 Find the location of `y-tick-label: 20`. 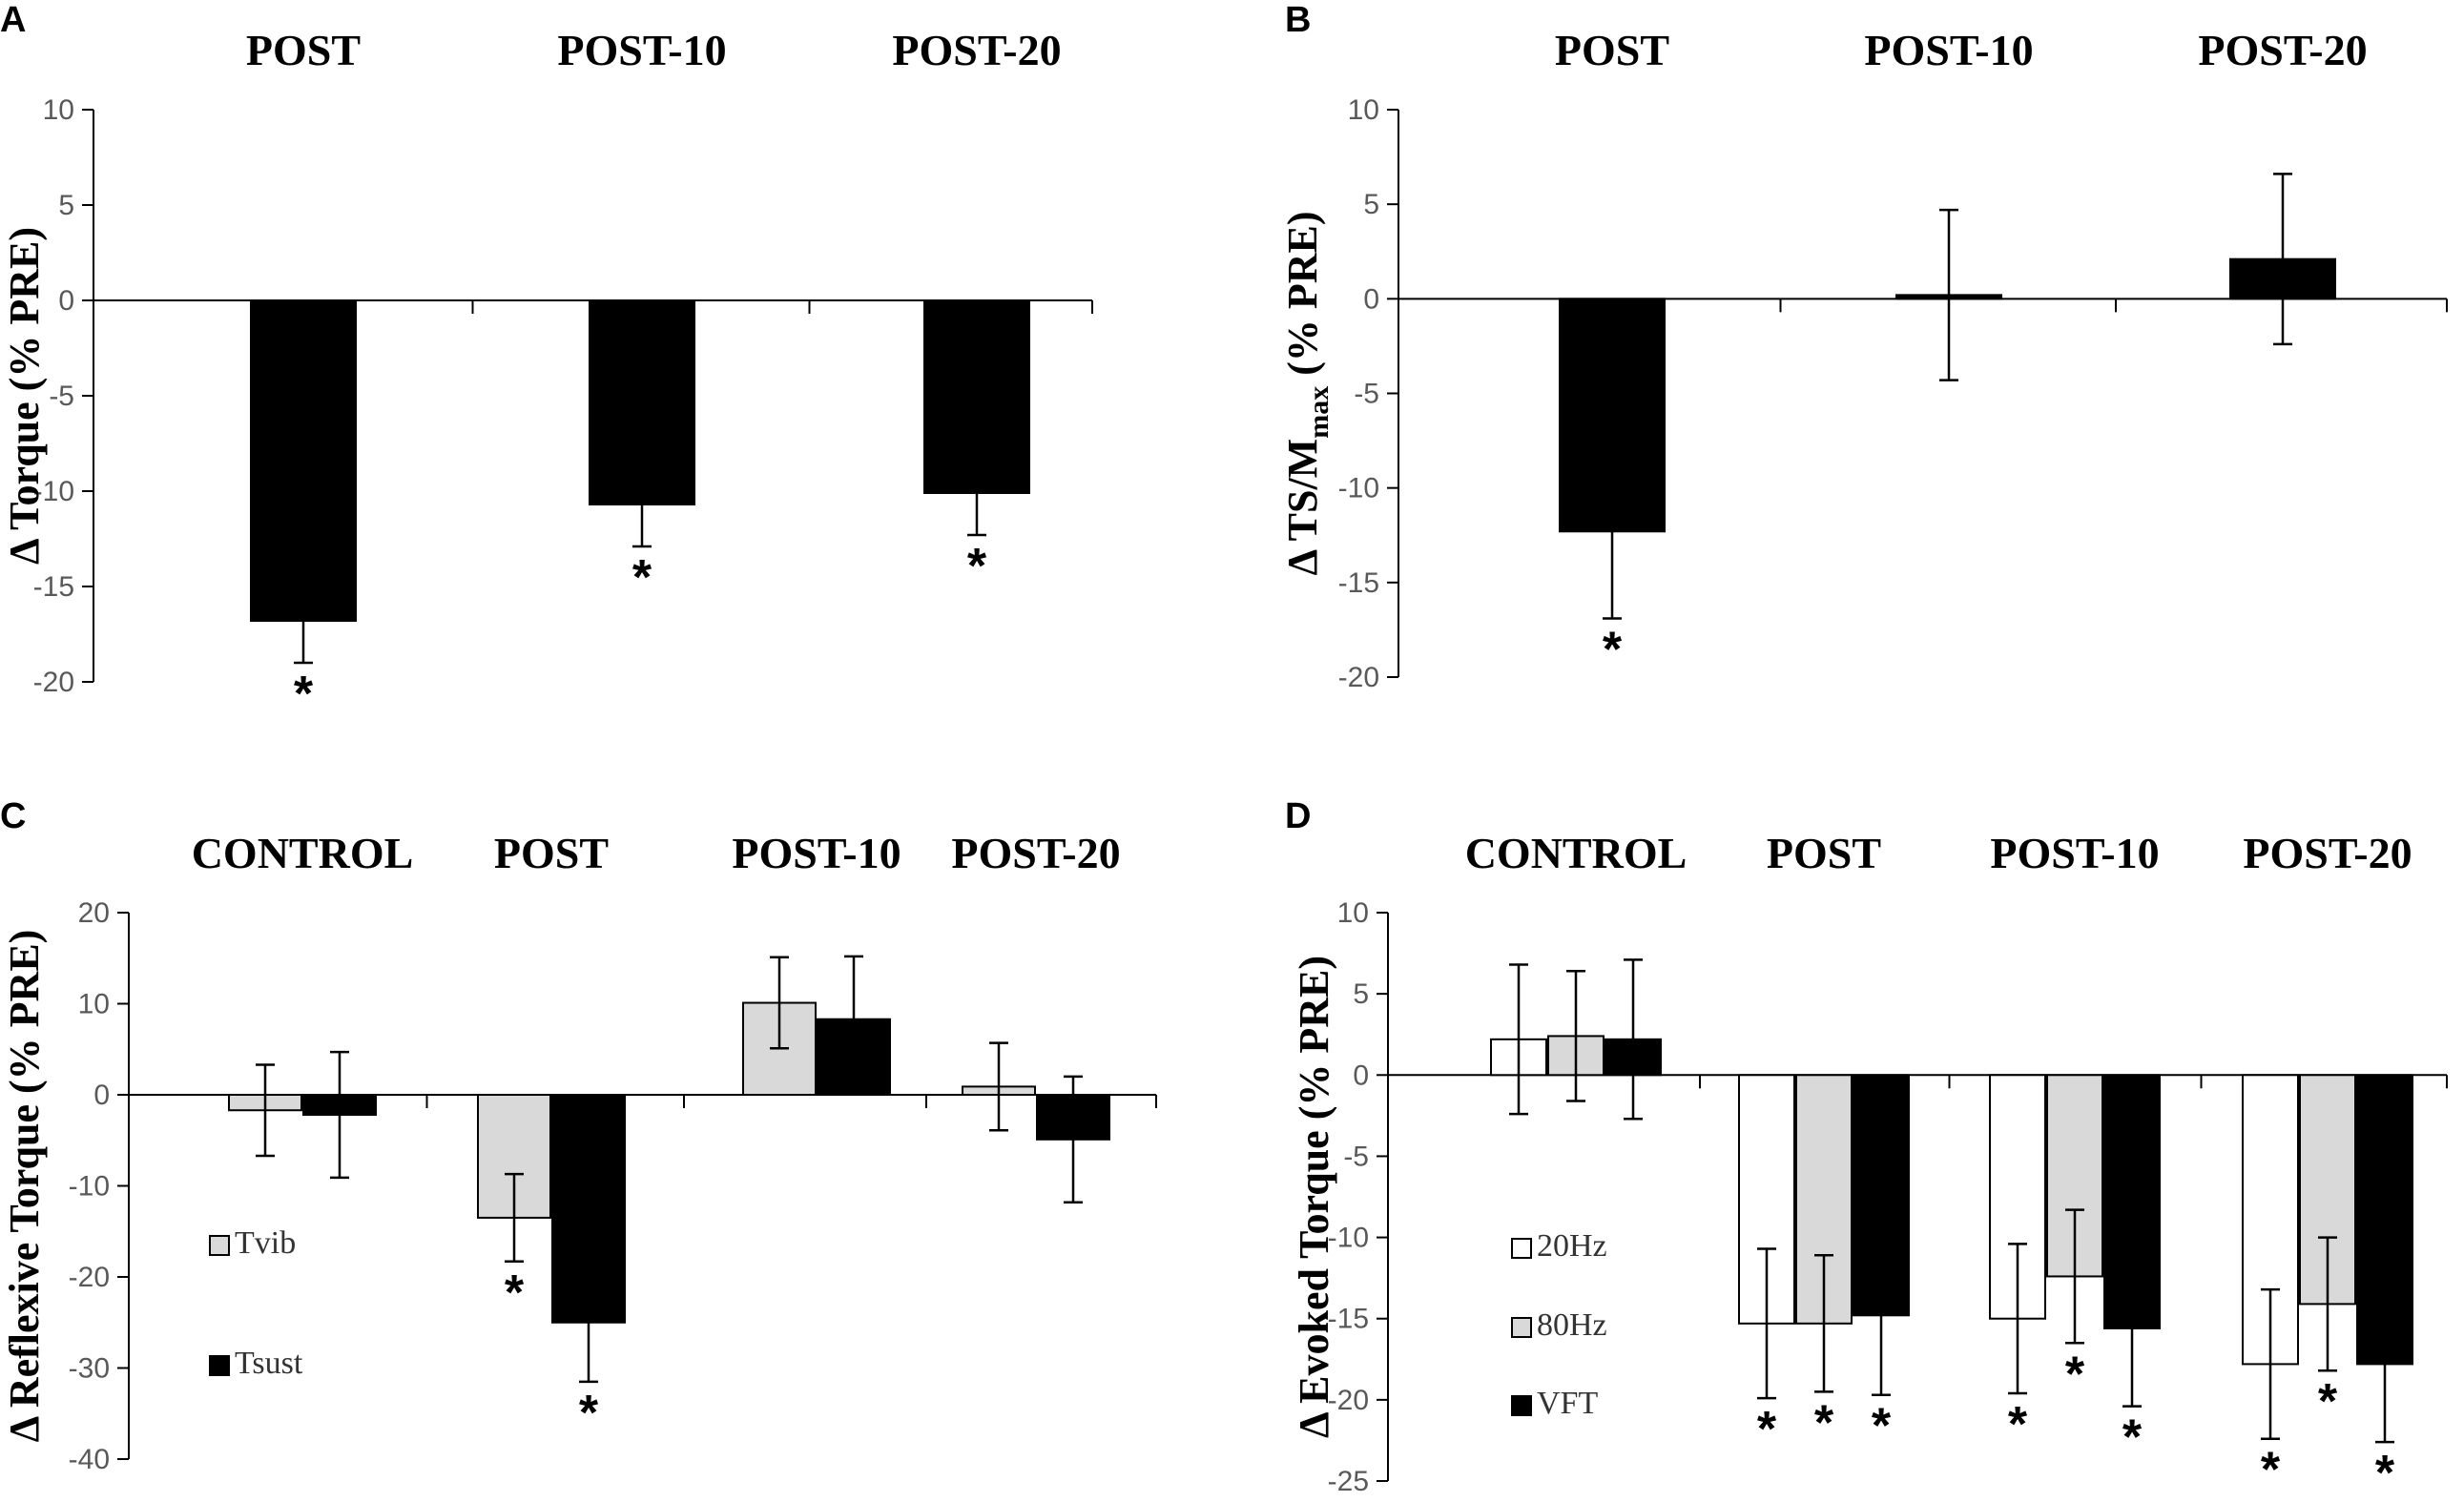

y-tick-label: 20 is located at coordinates (94, 913).